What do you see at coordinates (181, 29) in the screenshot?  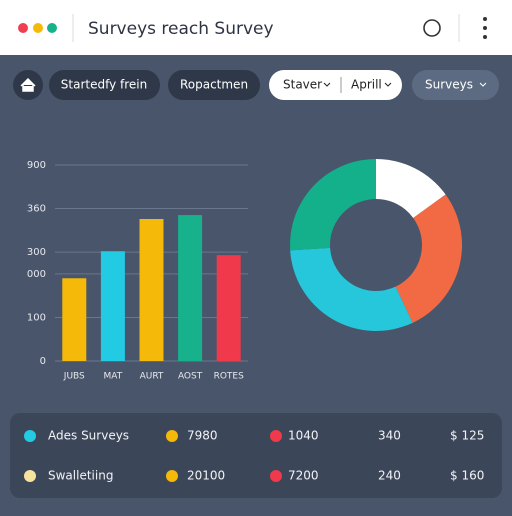 I see `app-title: Surveys reach Survey` at bounding box center [181, 29].